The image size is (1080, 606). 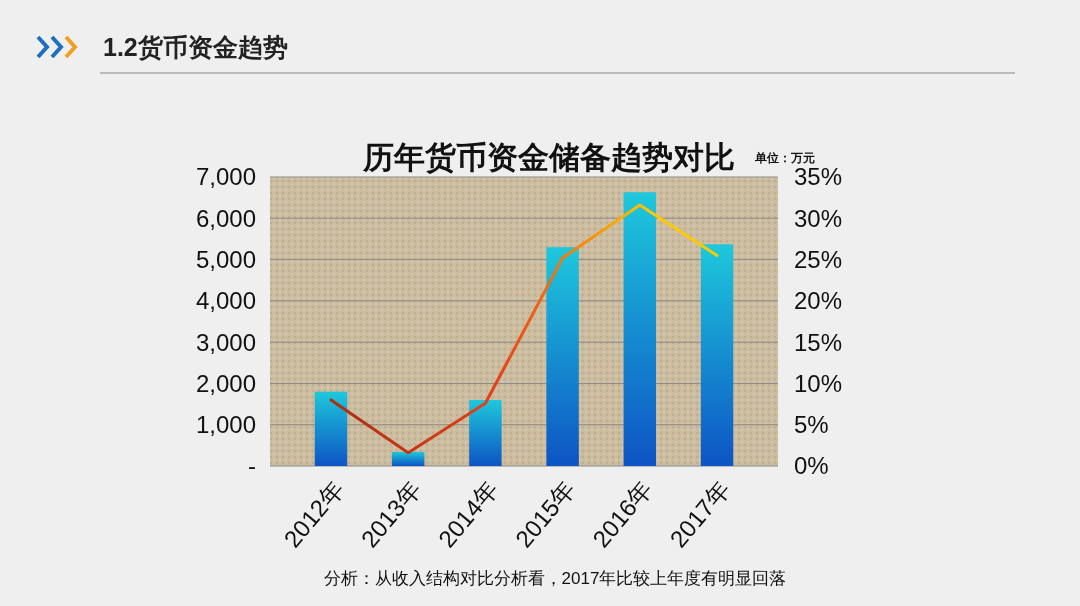 I want to click on chart-title: 历年货币资金储备趋势对比, so click(x=548, y=157).